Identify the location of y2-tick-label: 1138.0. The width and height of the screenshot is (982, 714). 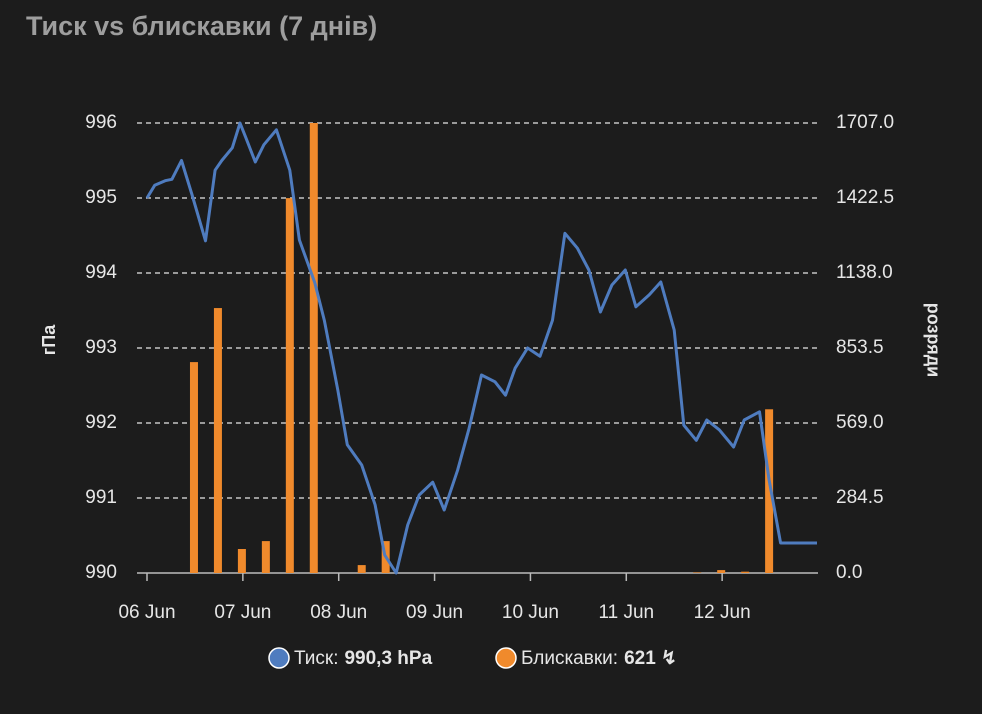
(864, 272).